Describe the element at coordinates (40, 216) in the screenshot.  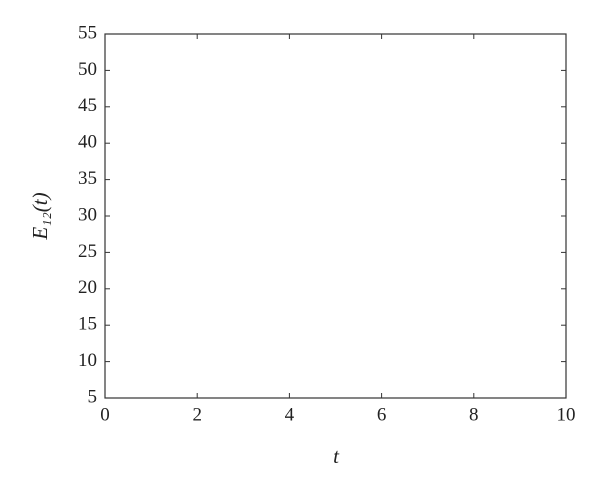
I see `y-axis-label: E₁₂(t)` at that location.